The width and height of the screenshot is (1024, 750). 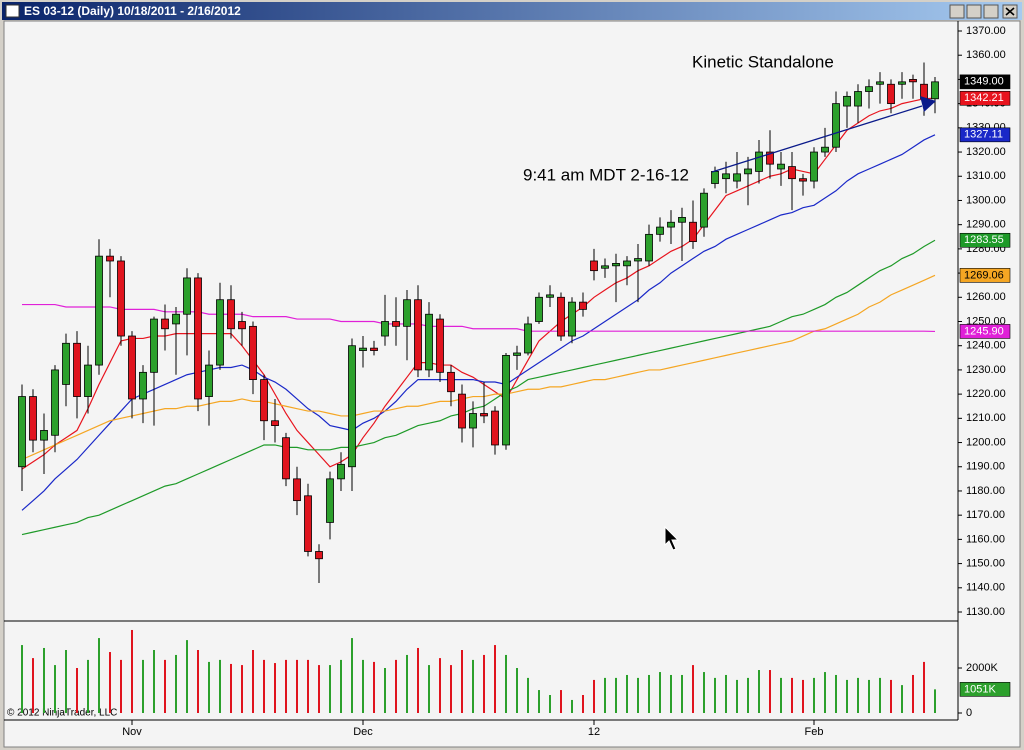 I want to click on y-tick-label: 1150.00, so click(x=985, y=563).